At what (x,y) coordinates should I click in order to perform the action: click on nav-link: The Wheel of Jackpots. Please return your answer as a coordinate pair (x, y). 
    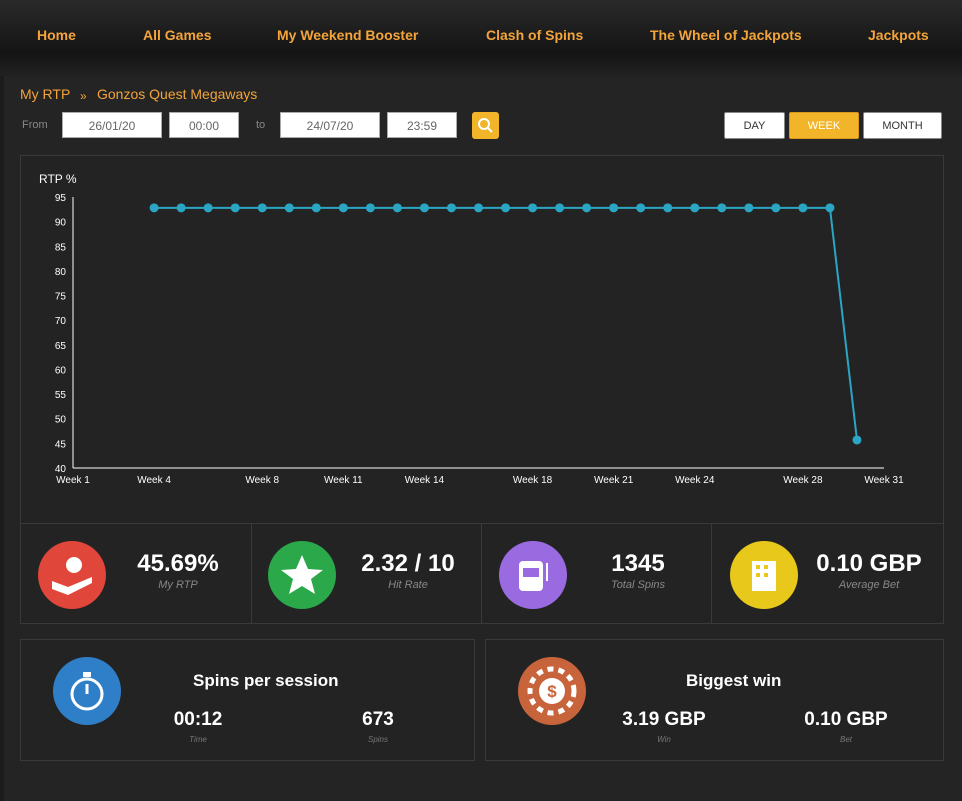
    Looking at the image, I should click on (726, 35).